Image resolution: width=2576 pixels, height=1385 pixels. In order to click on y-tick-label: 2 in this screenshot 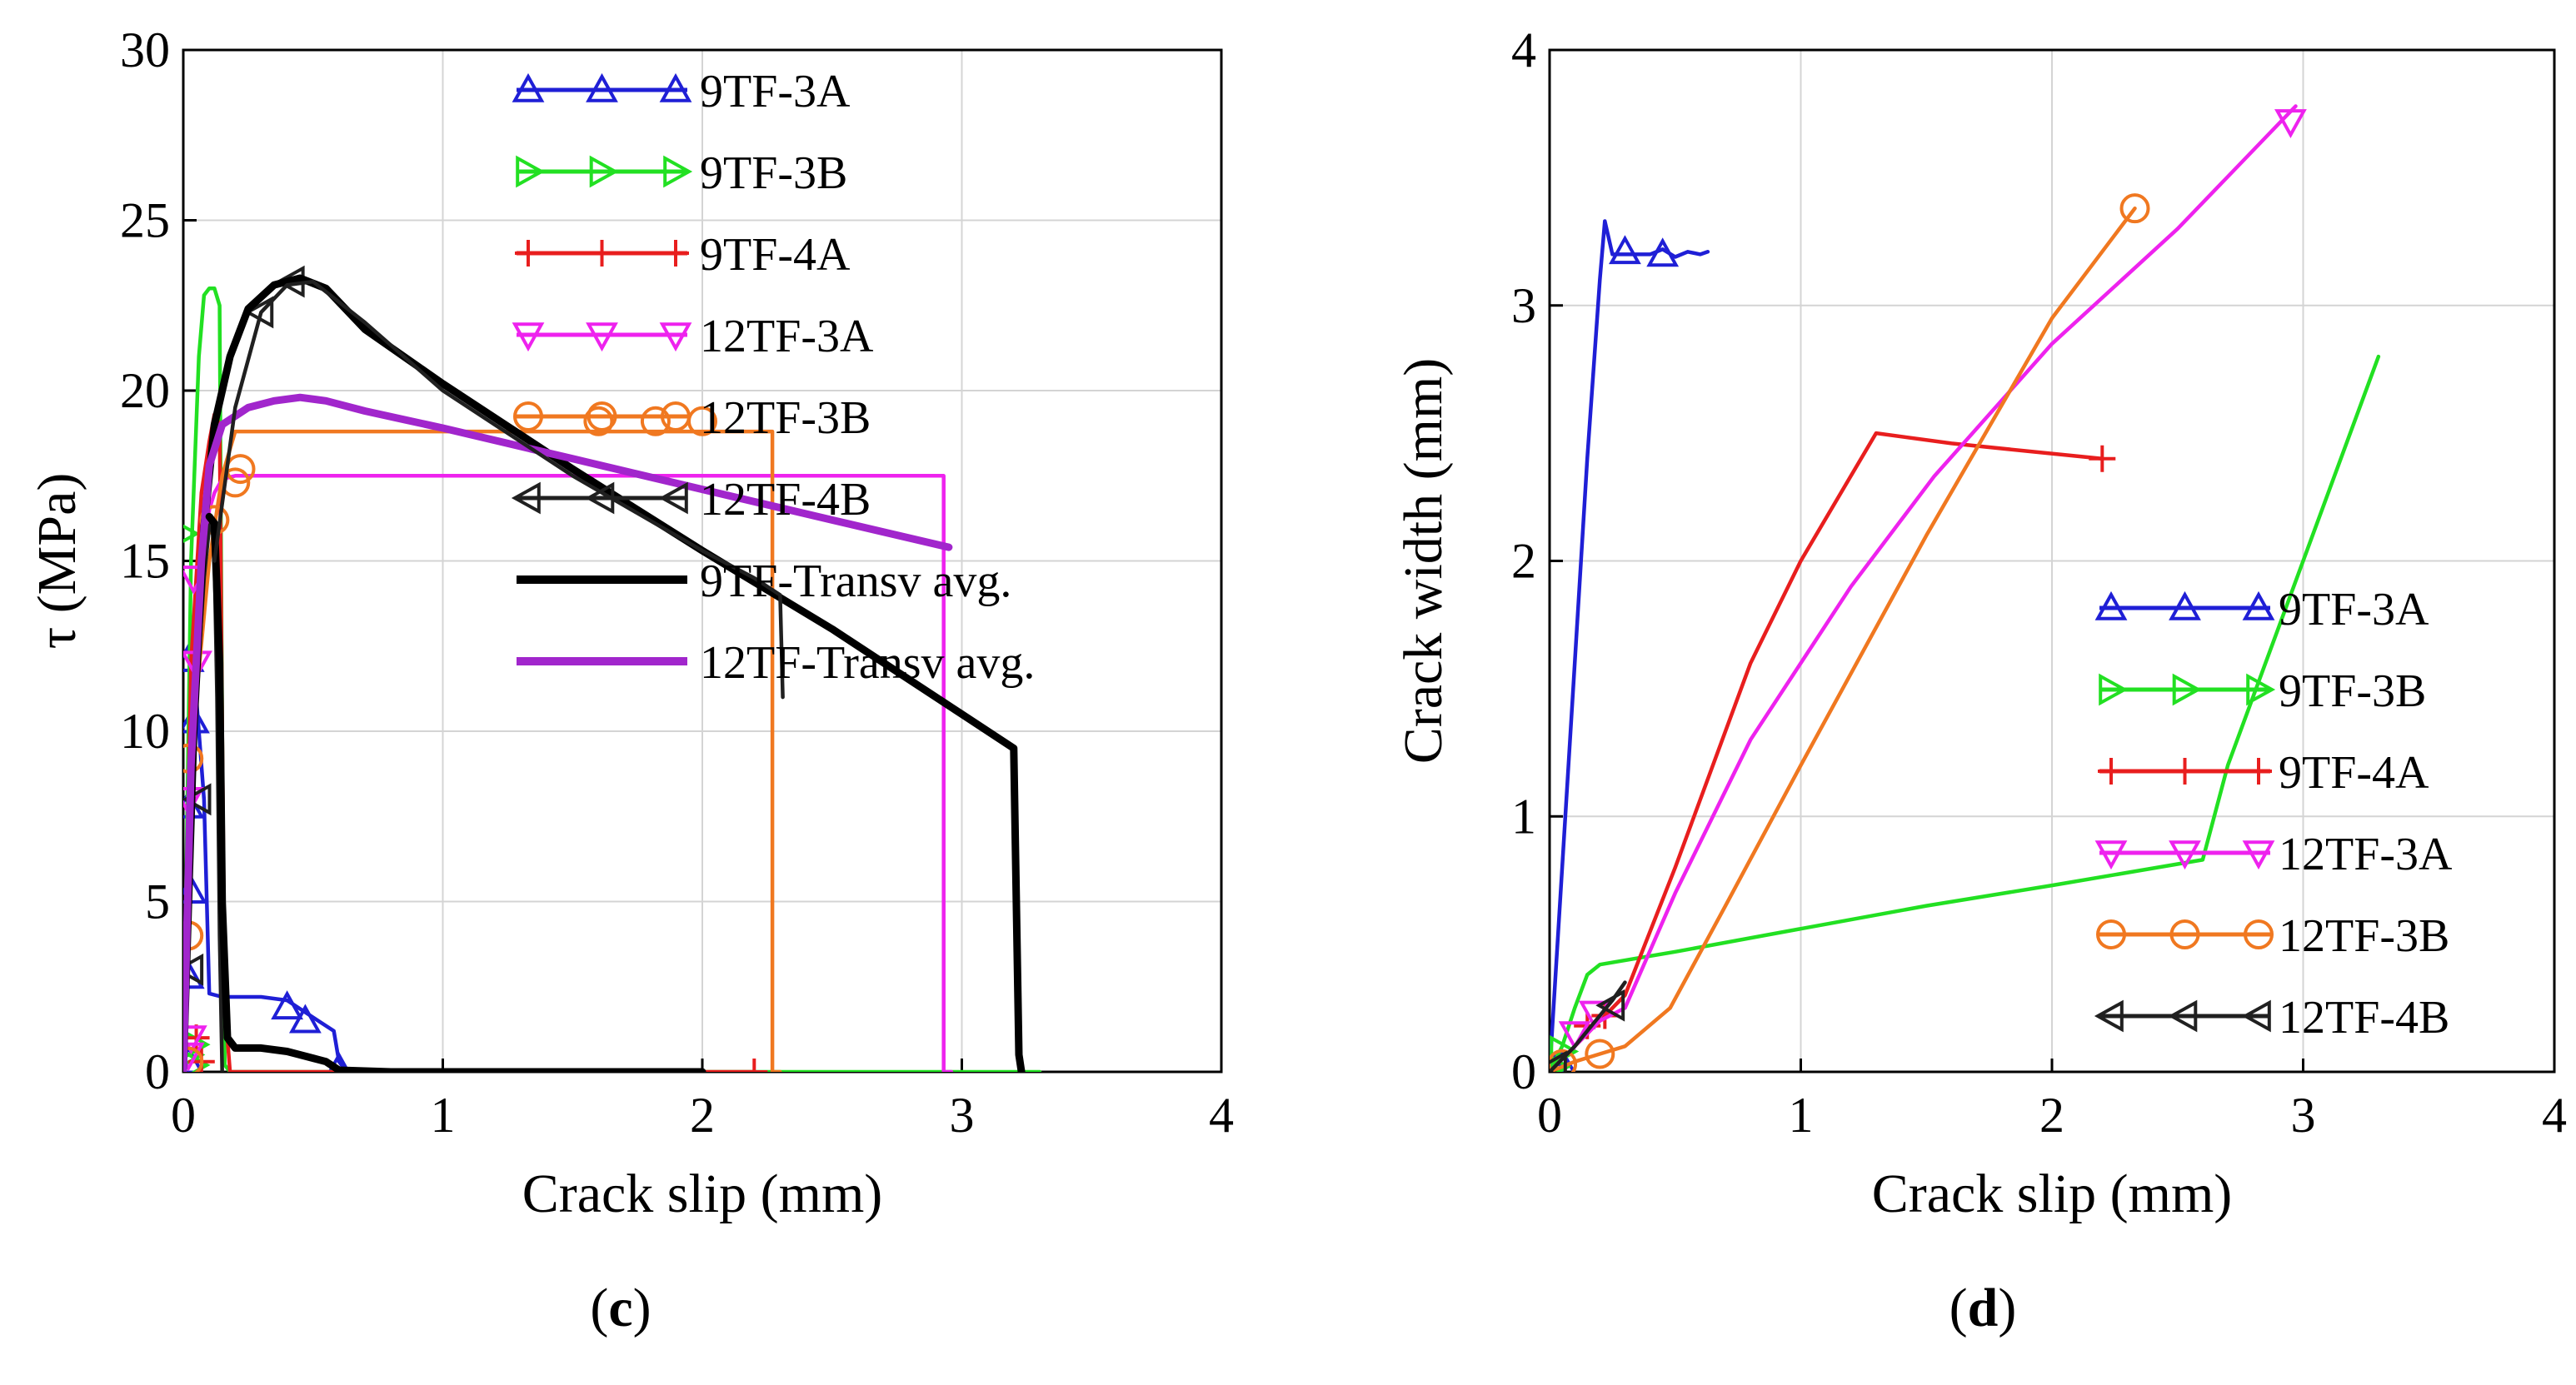, I will do `click(1523, 561)`.